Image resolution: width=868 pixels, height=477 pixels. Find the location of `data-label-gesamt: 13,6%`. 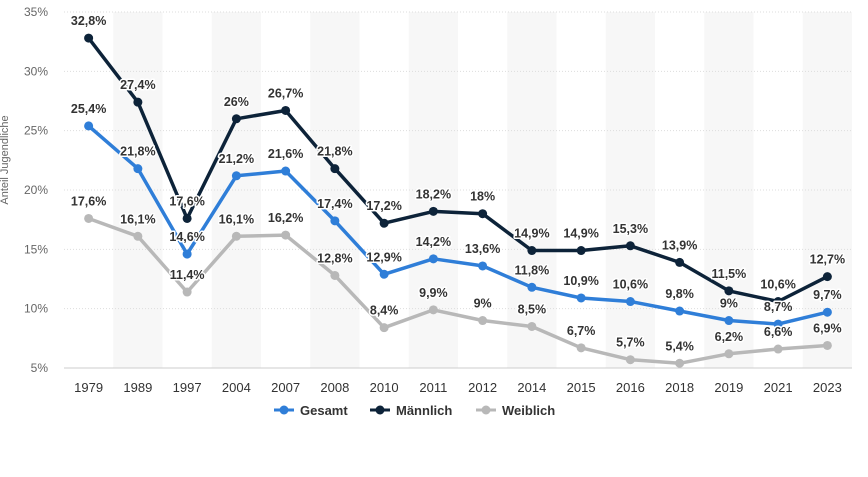

data-label-gesamt: 13,6% is located at coordinates (482, 249).